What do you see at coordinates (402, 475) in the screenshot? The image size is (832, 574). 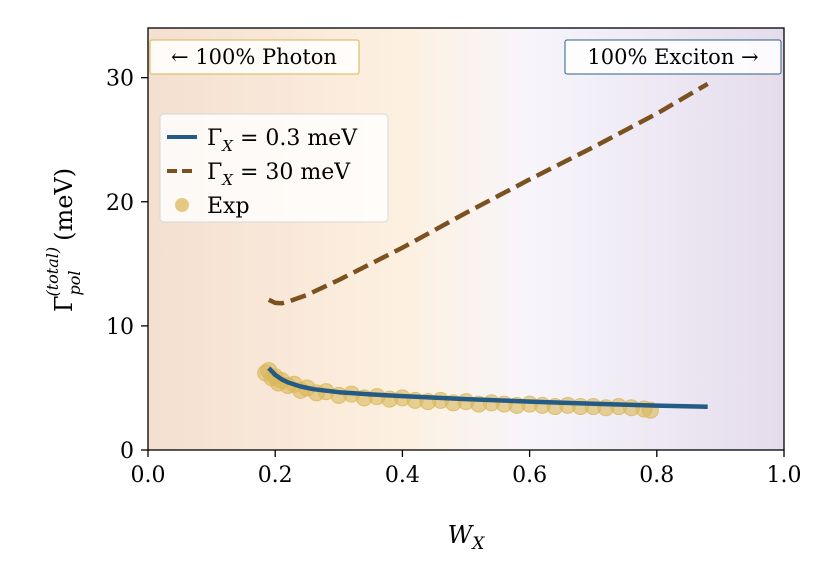 I see `x-tick-label: 0.4` at bounding box center [402, 475].